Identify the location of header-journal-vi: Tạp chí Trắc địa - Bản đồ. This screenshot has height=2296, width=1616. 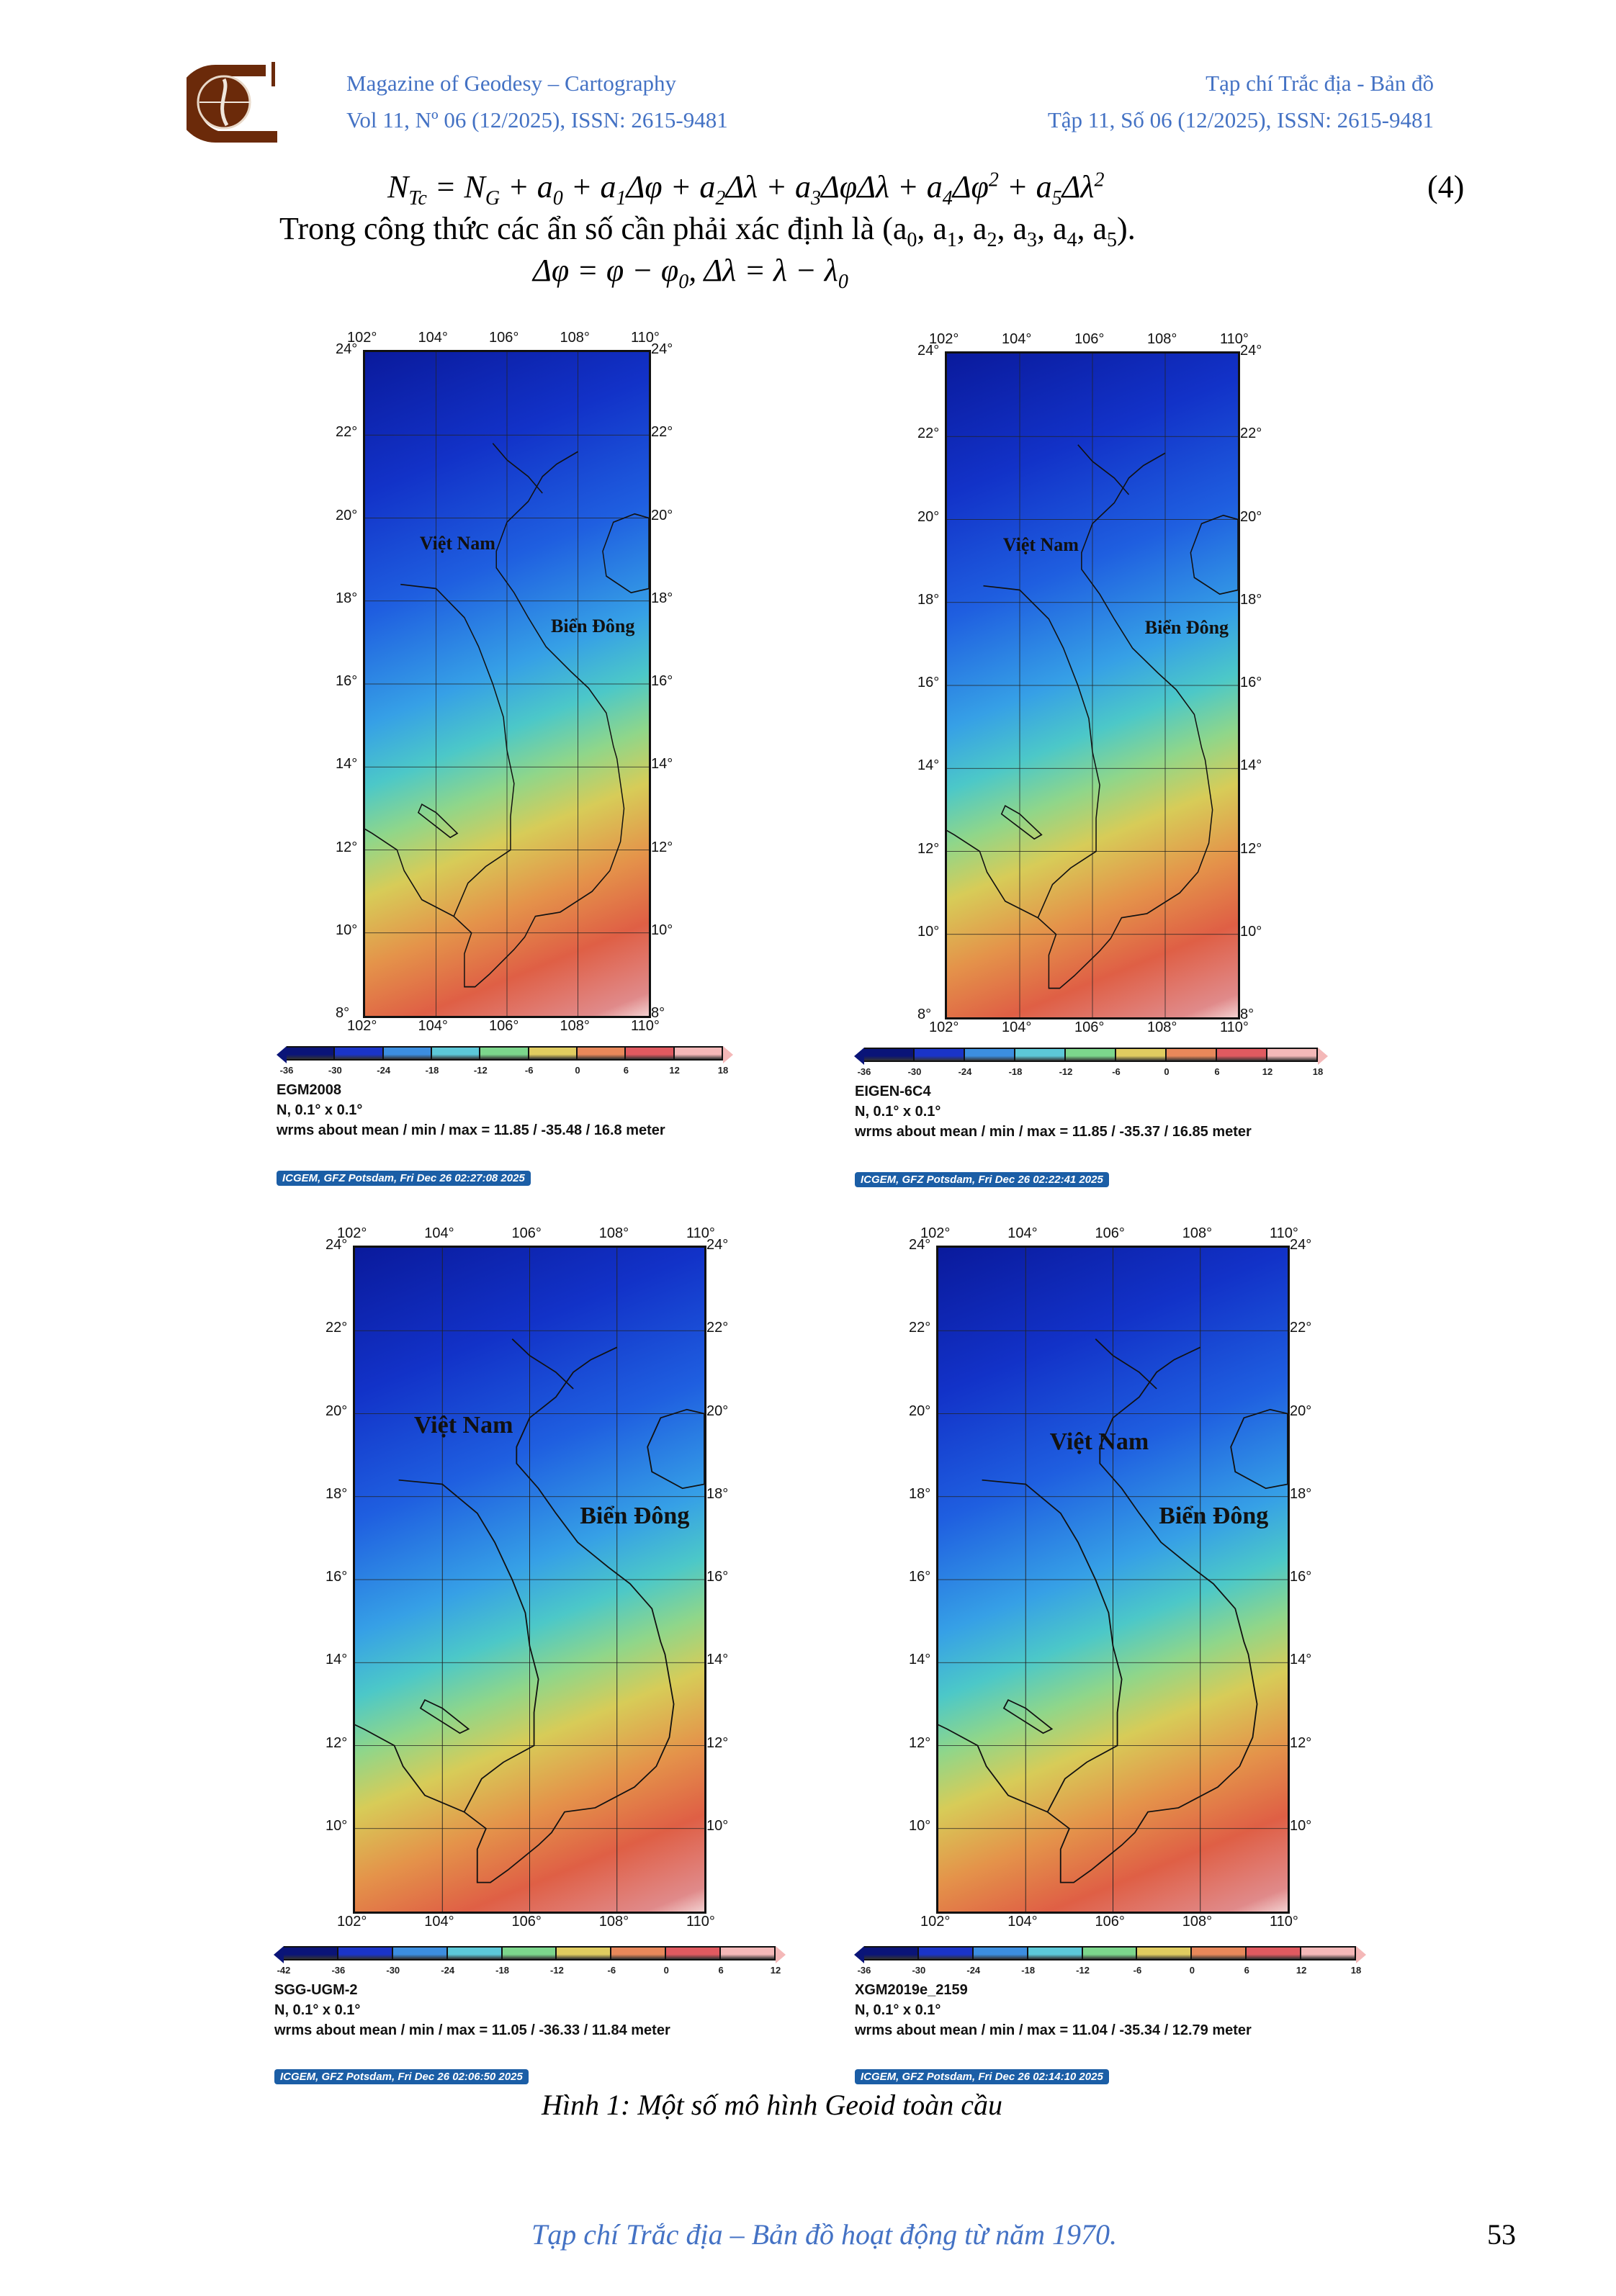
(1320, 84).